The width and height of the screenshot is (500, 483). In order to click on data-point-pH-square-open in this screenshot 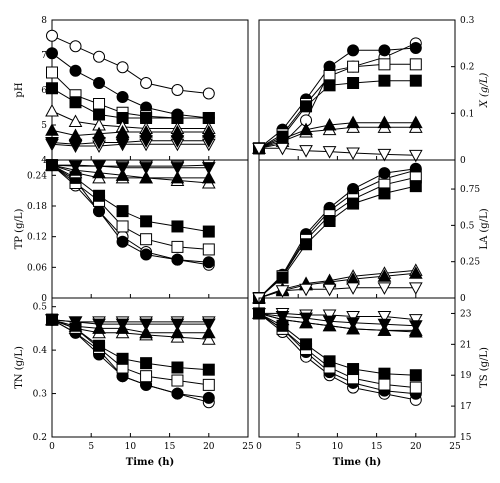, I will do `click(52, 72)`.